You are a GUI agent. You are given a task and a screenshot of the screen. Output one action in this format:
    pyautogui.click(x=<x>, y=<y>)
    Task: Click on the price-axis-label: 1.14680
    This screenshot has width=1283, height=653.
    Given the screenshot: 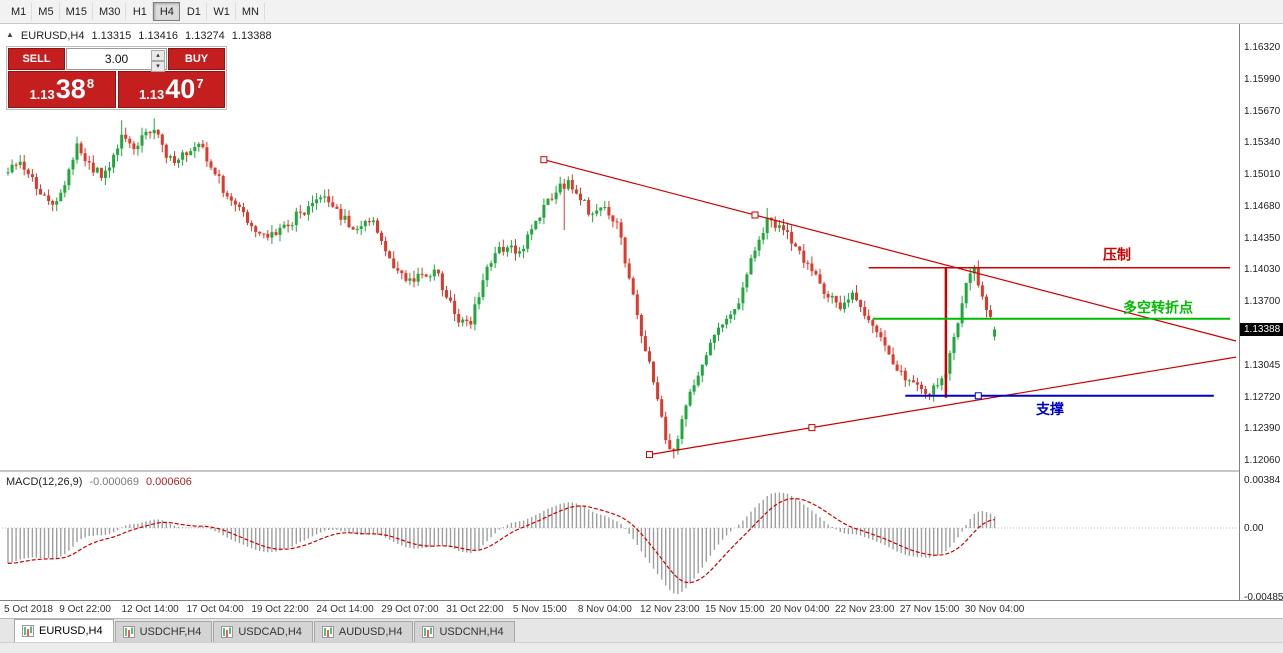 What is the action you would take?
    pyautogui.click(x=1262, y=206)
    